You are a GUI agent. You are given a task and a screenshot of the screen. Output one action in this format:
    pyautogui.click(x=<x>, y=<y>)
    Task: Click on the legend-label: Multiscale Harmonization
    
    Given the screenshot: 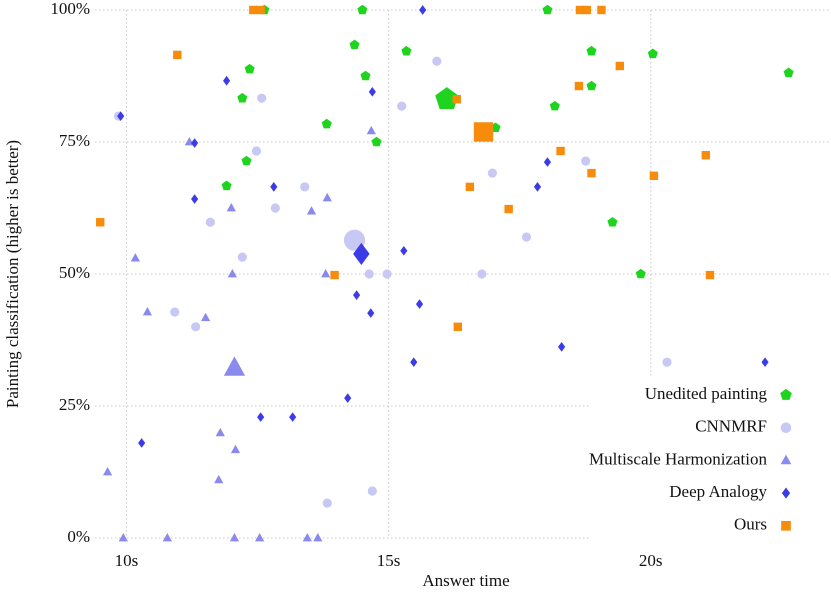 What is the action you would take?
    pyautogui.click(x=678, y=458)
    